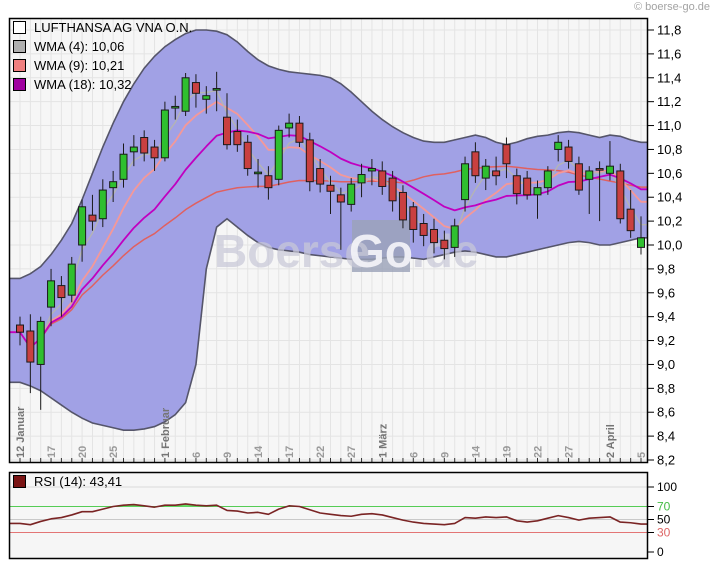 Image resolution: width=720 pixels, height=561 pixels. What do you see at coordinates (669, 173) in the screenshot?
I see `y-tick-label: 10,6` at bounding box center [669, 173].